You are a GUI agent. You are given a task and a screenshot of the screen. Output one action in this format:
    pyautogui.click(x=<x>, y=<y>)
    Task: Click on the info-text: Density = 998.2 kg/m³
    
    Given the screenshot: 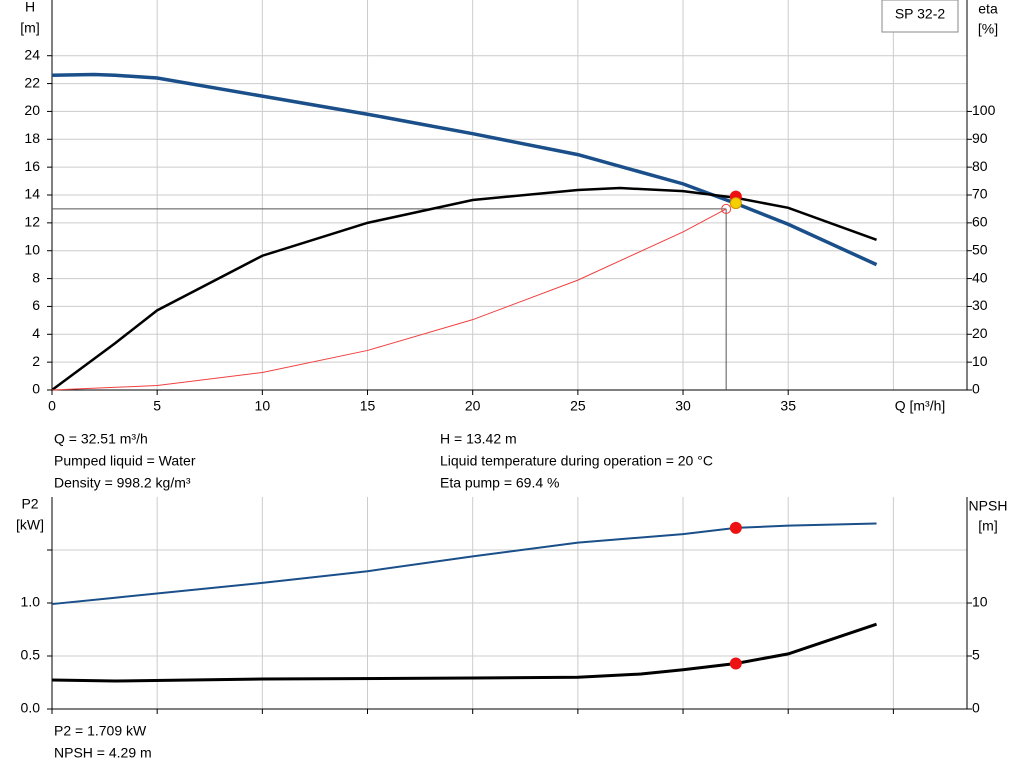 What is the action you would take?
    pyautogui.click(x=122, y=483)
    